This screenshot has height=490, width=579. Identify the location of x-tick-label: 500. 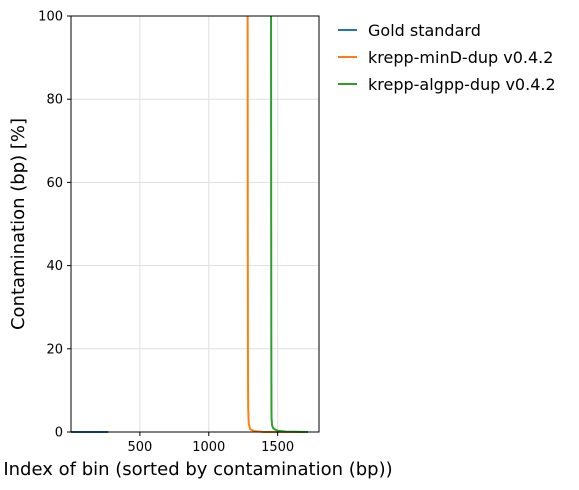
(139, 447).